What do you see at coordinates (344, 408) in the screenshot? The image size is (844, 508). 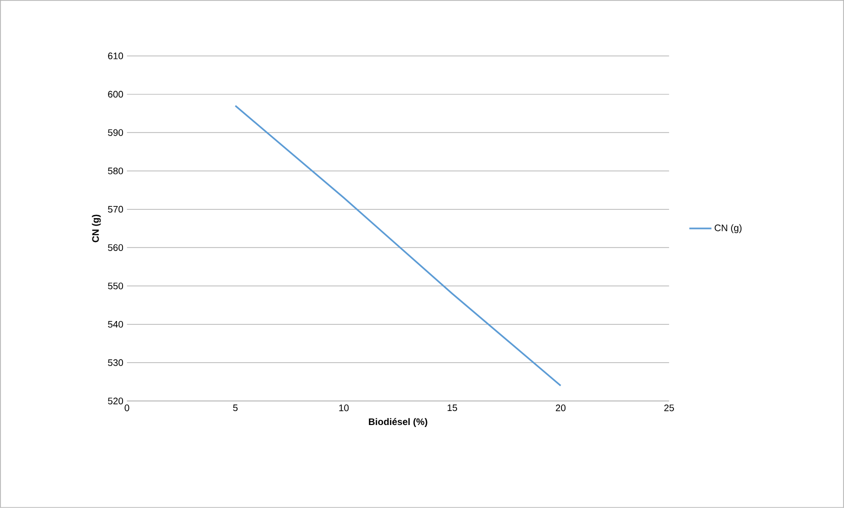 I see `x-tick-label: 10` at bounding box center [344, 408].